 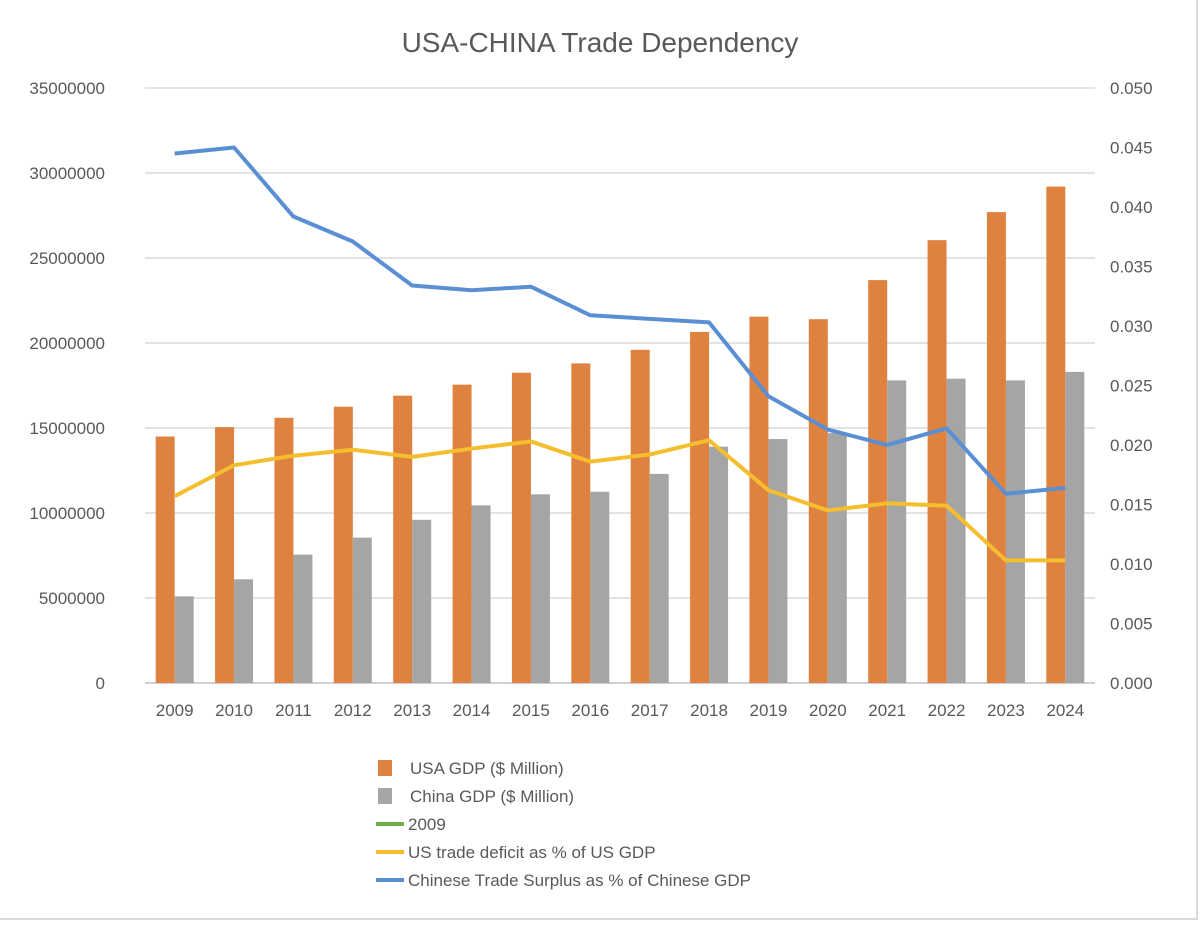 What do you see at coordinates (1131, 207) in the screenshot?
I see `right-axis-tick-label: 0.040` at bounding box center [1131, 207].